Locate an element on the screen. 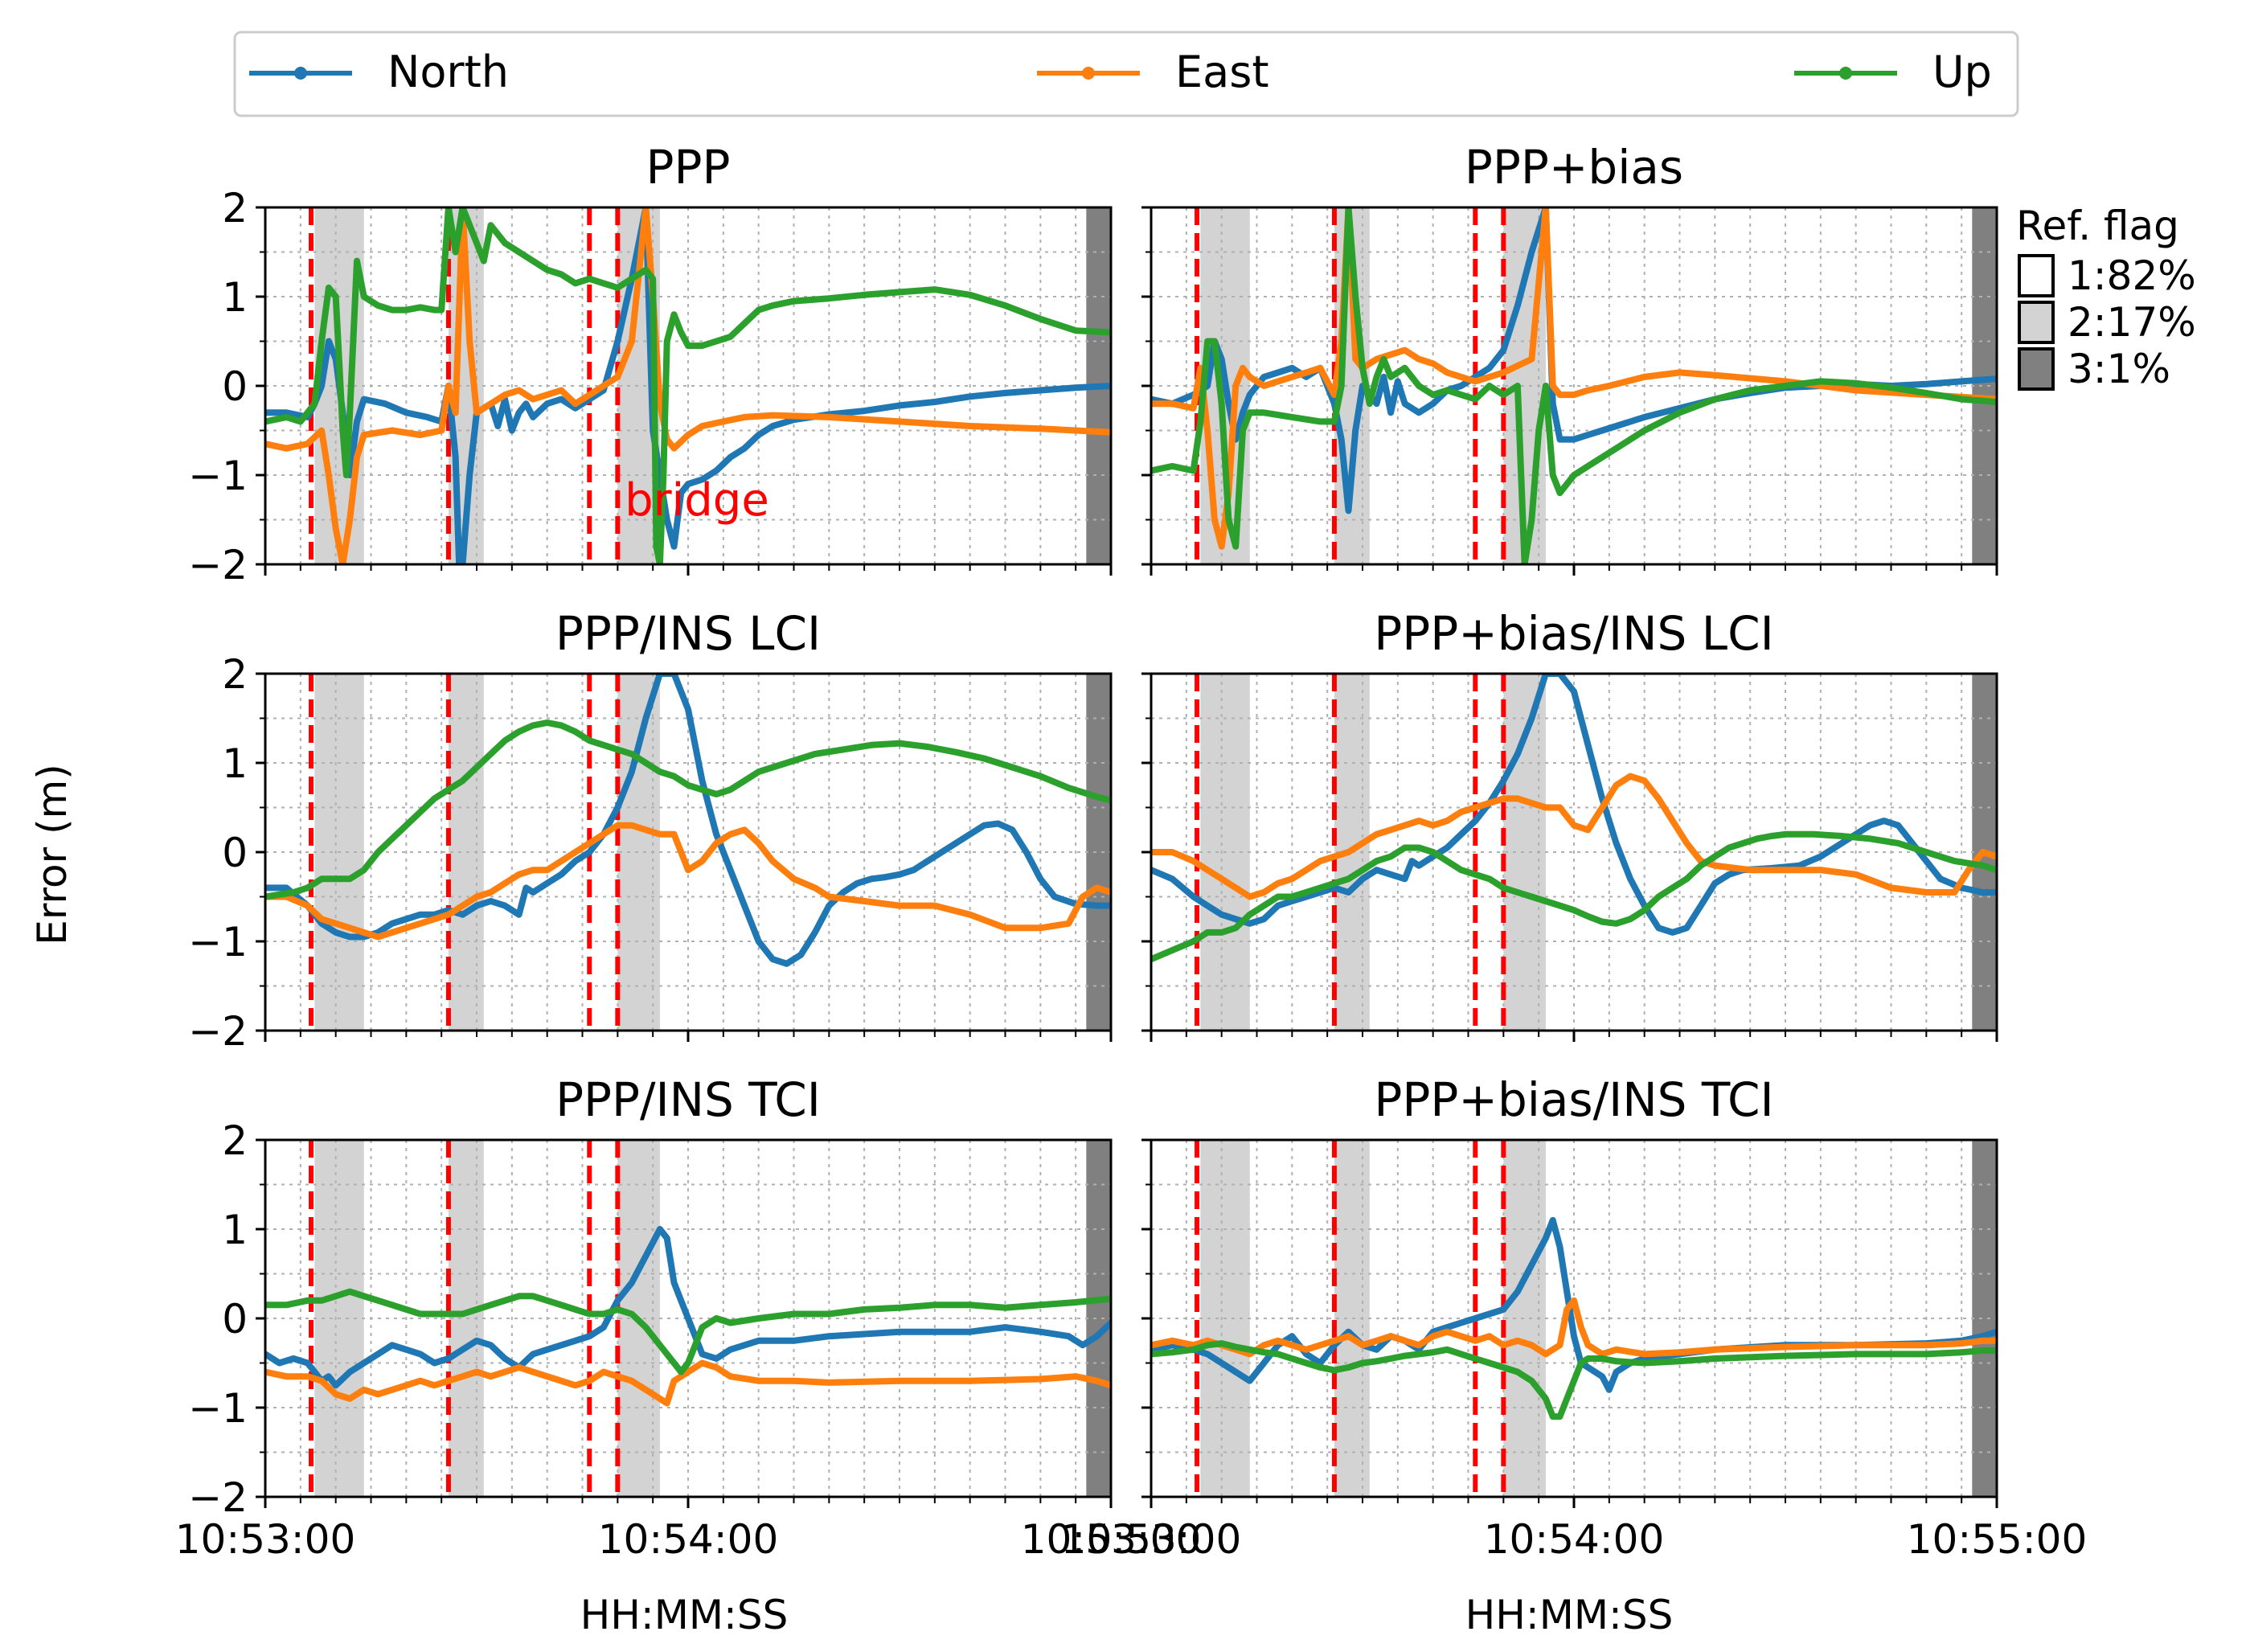 This screenshot has height=1652, width=2250. x-axis-label-left: HH:MM:SS is located at coordinates (684, 1615).